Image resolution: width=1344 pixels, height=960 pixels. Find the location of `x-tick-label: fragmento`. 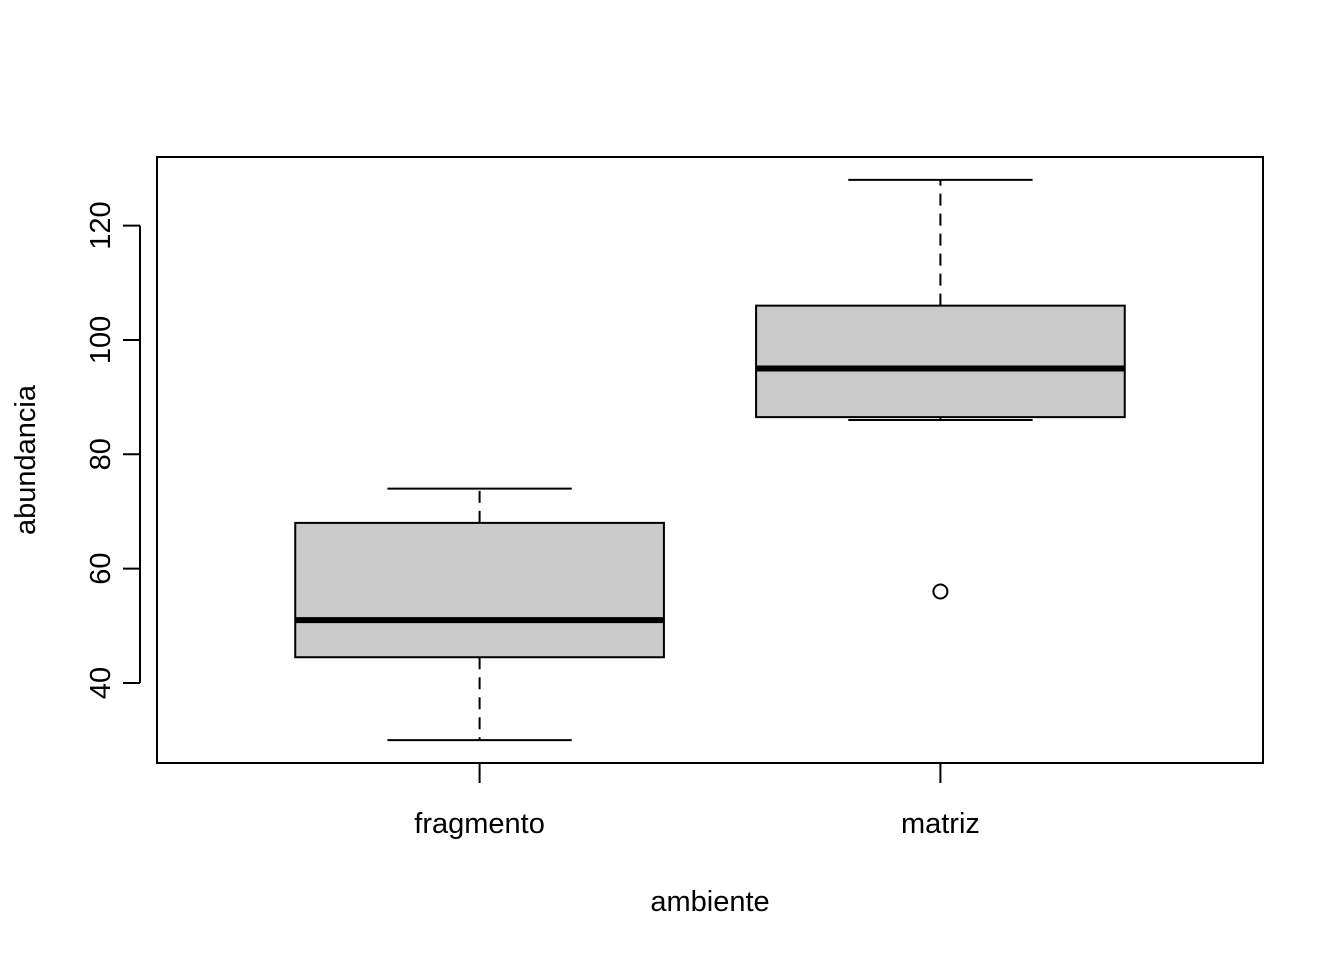

x-tick-label: fragmento is located at coordinates (479, 824).